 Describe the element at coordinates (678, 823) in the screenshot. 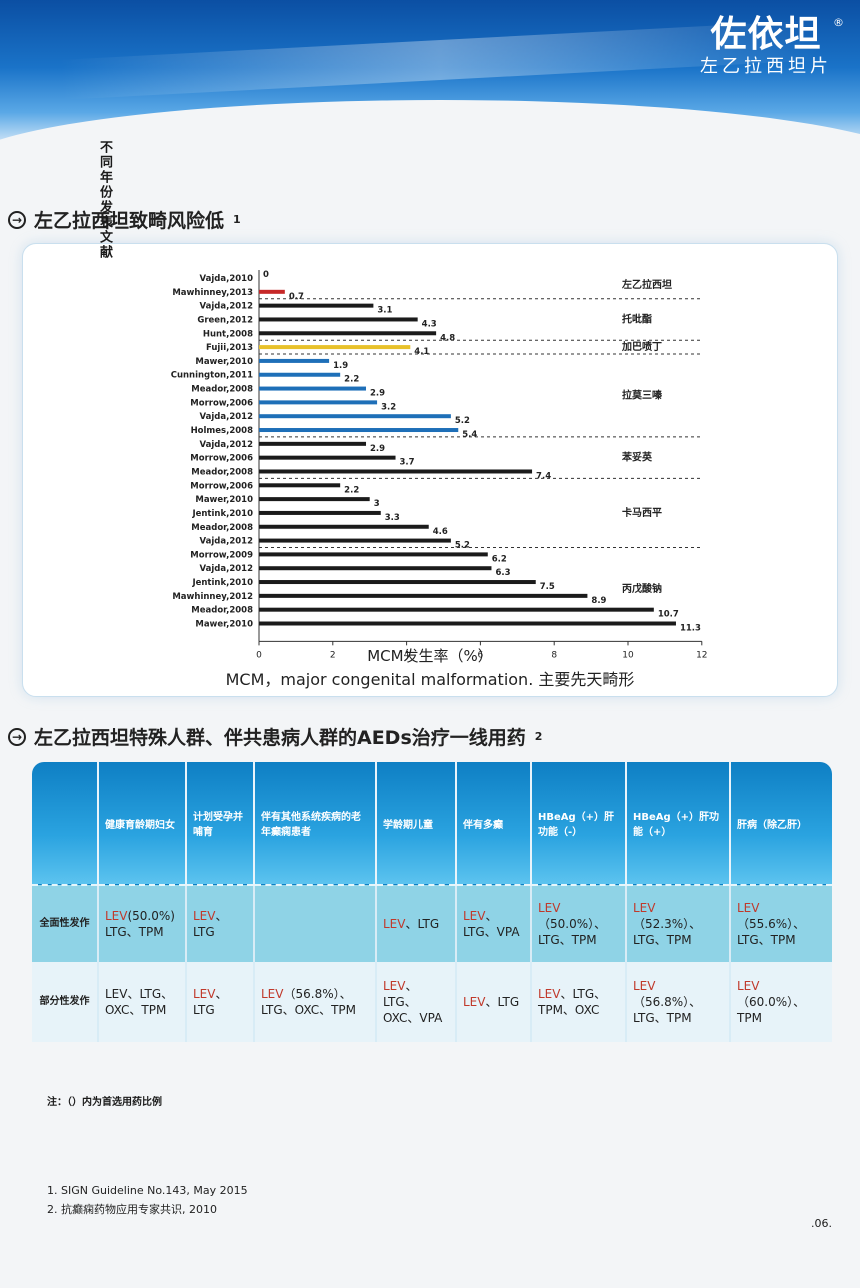

I see `table-header-cell: HBeAg（+）肝功能（+）` at that location.